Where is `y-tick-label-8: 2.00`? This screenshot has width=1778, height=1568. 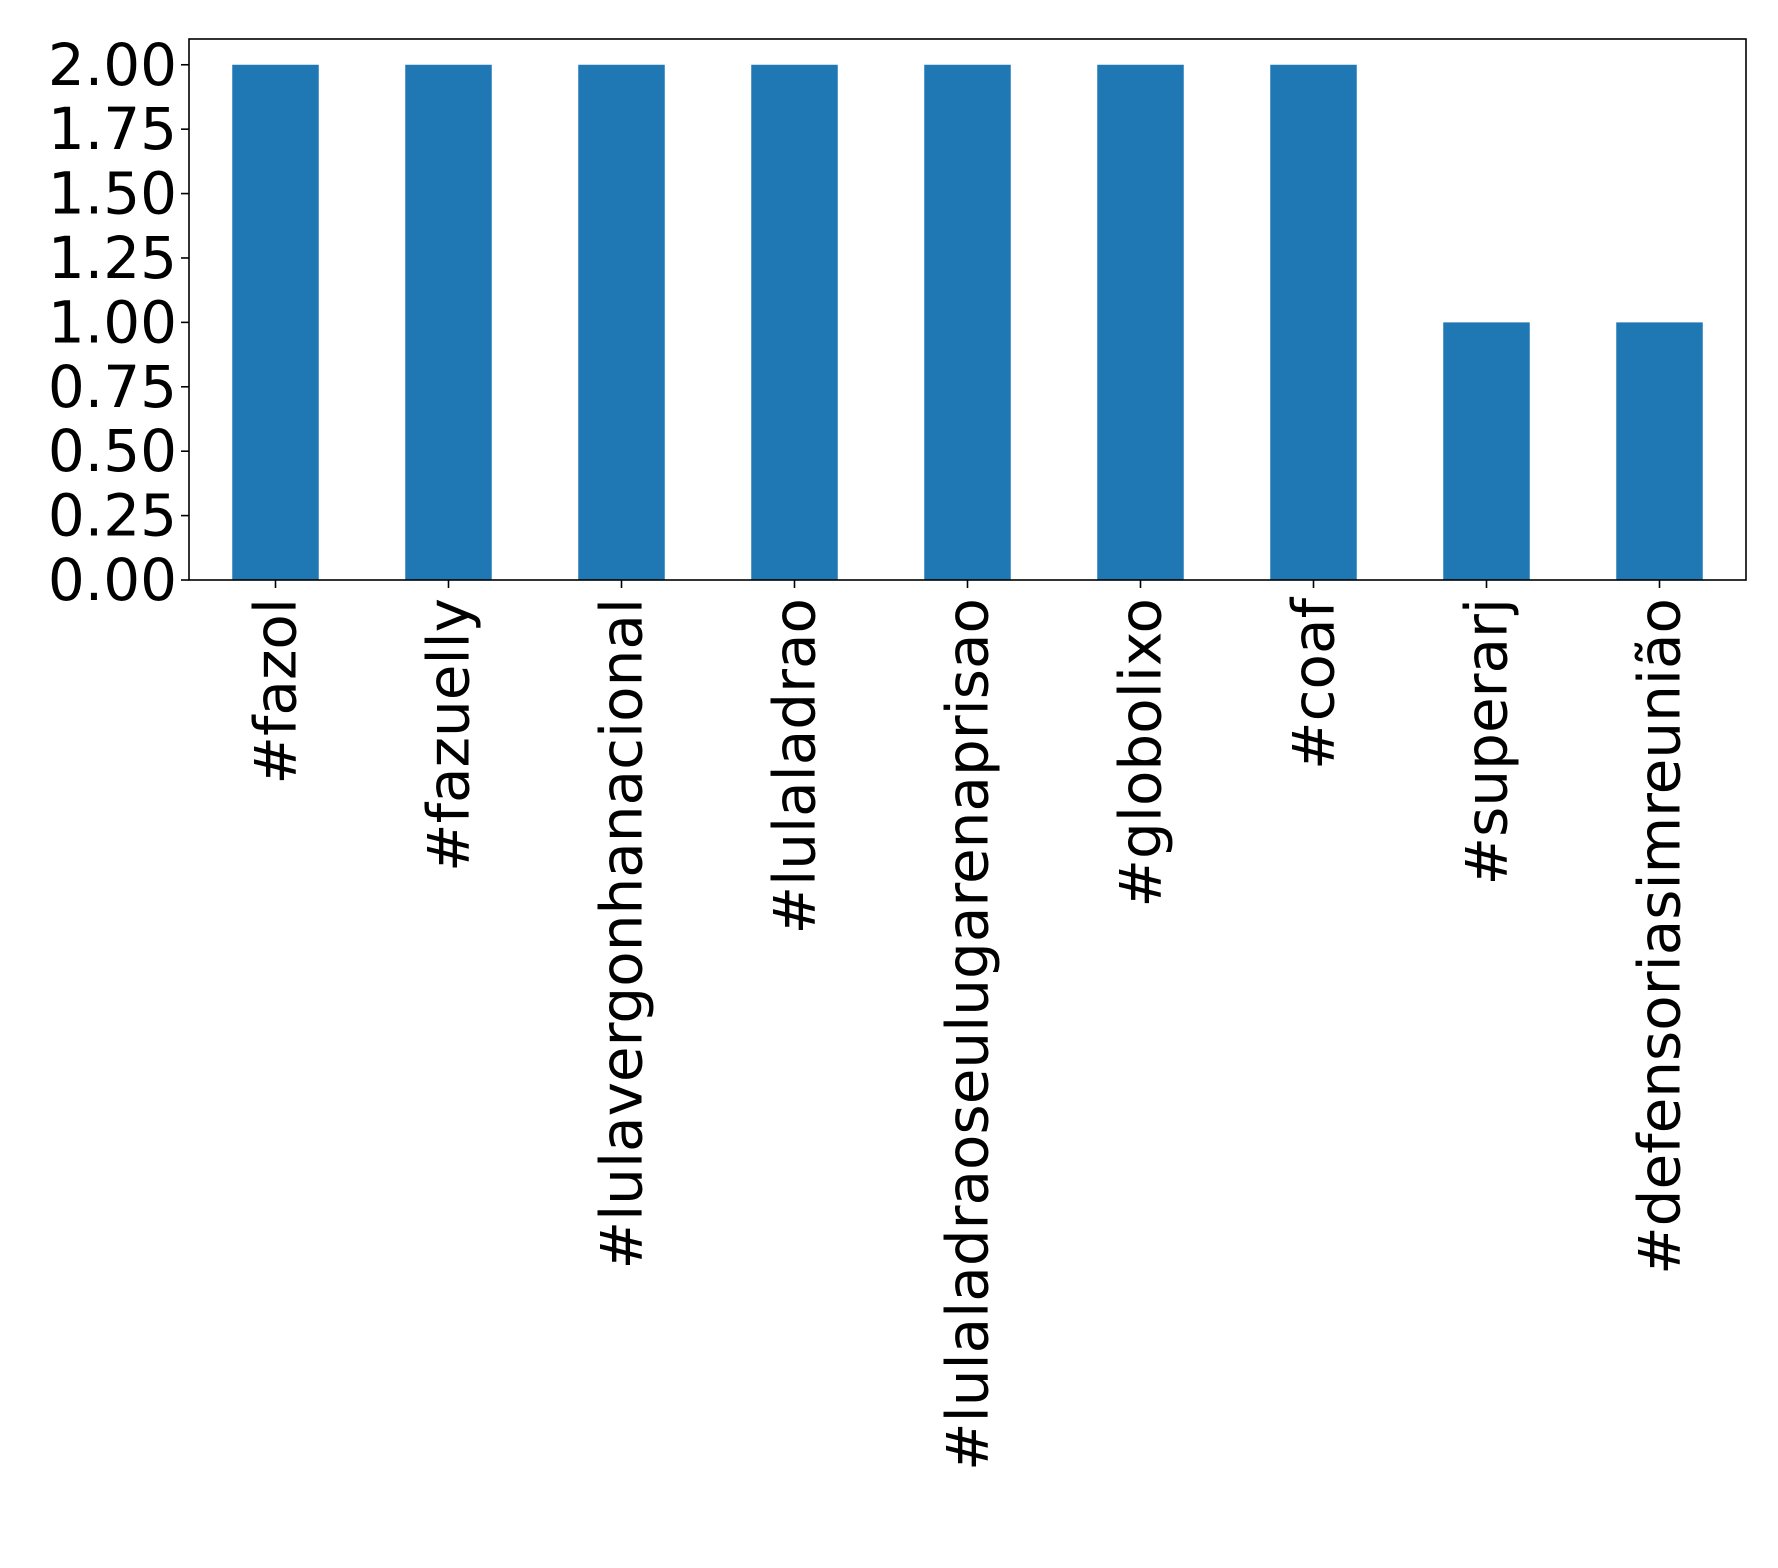 y-tick-label-8: 2.00 is located at coordinates (112, 65).